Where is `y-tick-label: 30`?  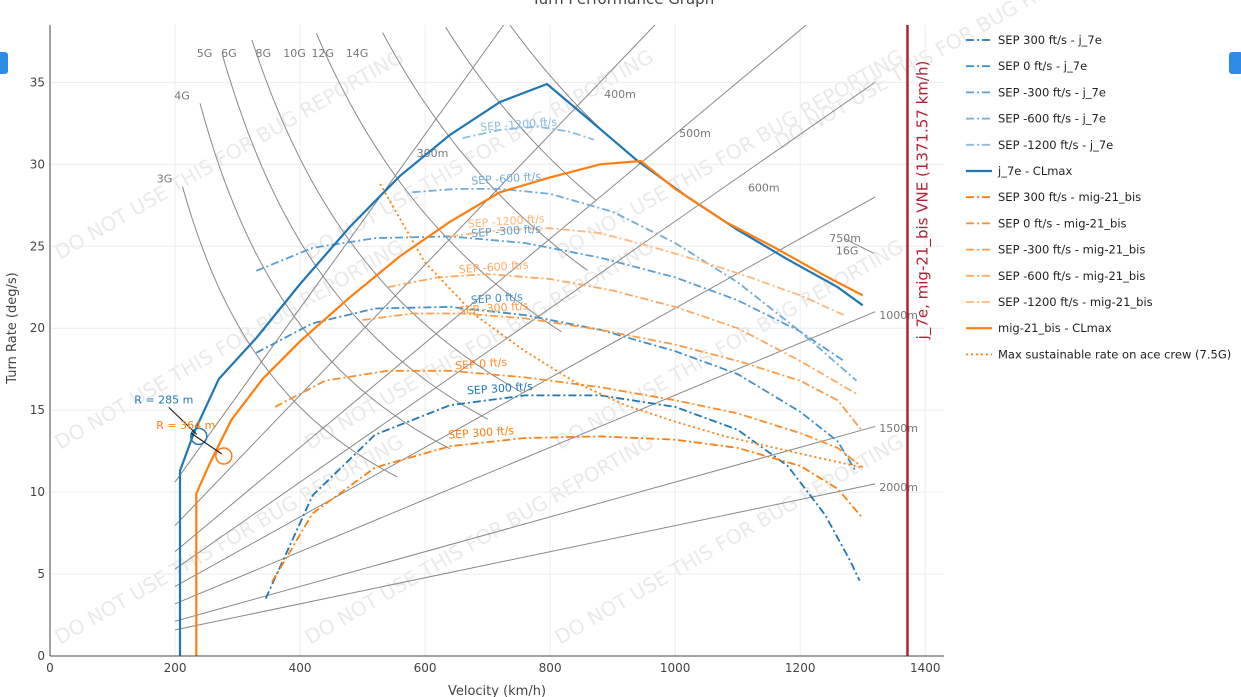
y-tick-label: 30 is located at coordinates (37, 164).